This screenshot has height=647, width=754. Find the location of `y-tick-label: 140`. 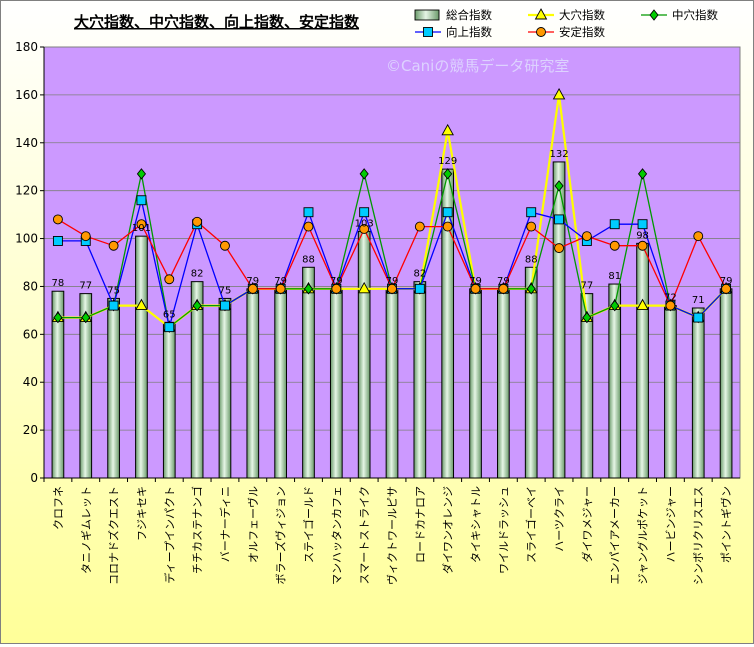

y-tick-label: 140 is located at coordinates (26, 143).